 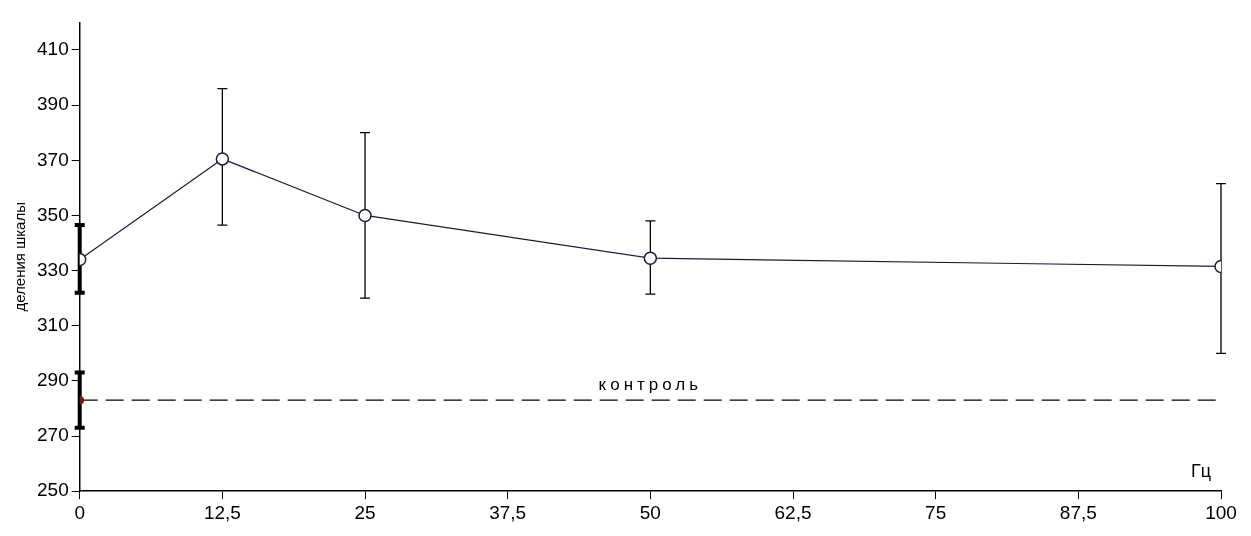 What do you see at coordinates (53, 380) in the screenshot?
I see `y-tick-label: 290` at bounding box center [53, 380].